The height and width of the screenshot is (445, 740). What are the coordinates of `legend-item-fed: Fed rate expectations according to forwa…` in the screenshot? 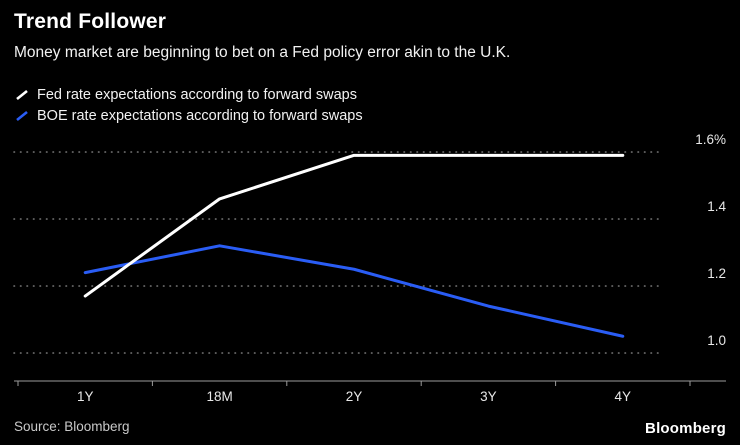 It's located at (188, 94).